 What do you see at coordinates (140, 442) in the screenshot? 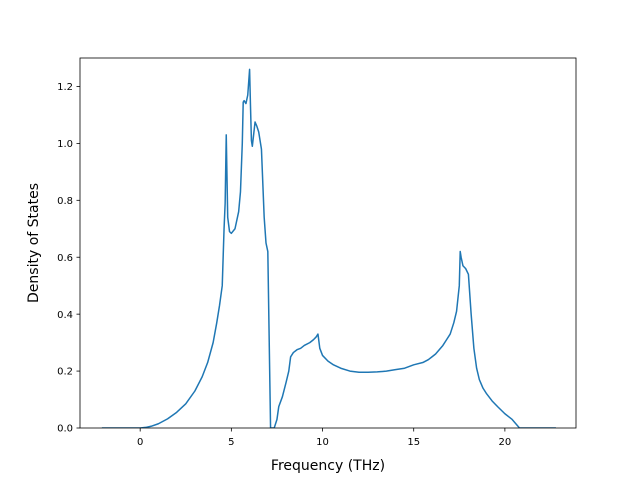
I see `x-tick-label: 0` at bounding box center [140, 442].